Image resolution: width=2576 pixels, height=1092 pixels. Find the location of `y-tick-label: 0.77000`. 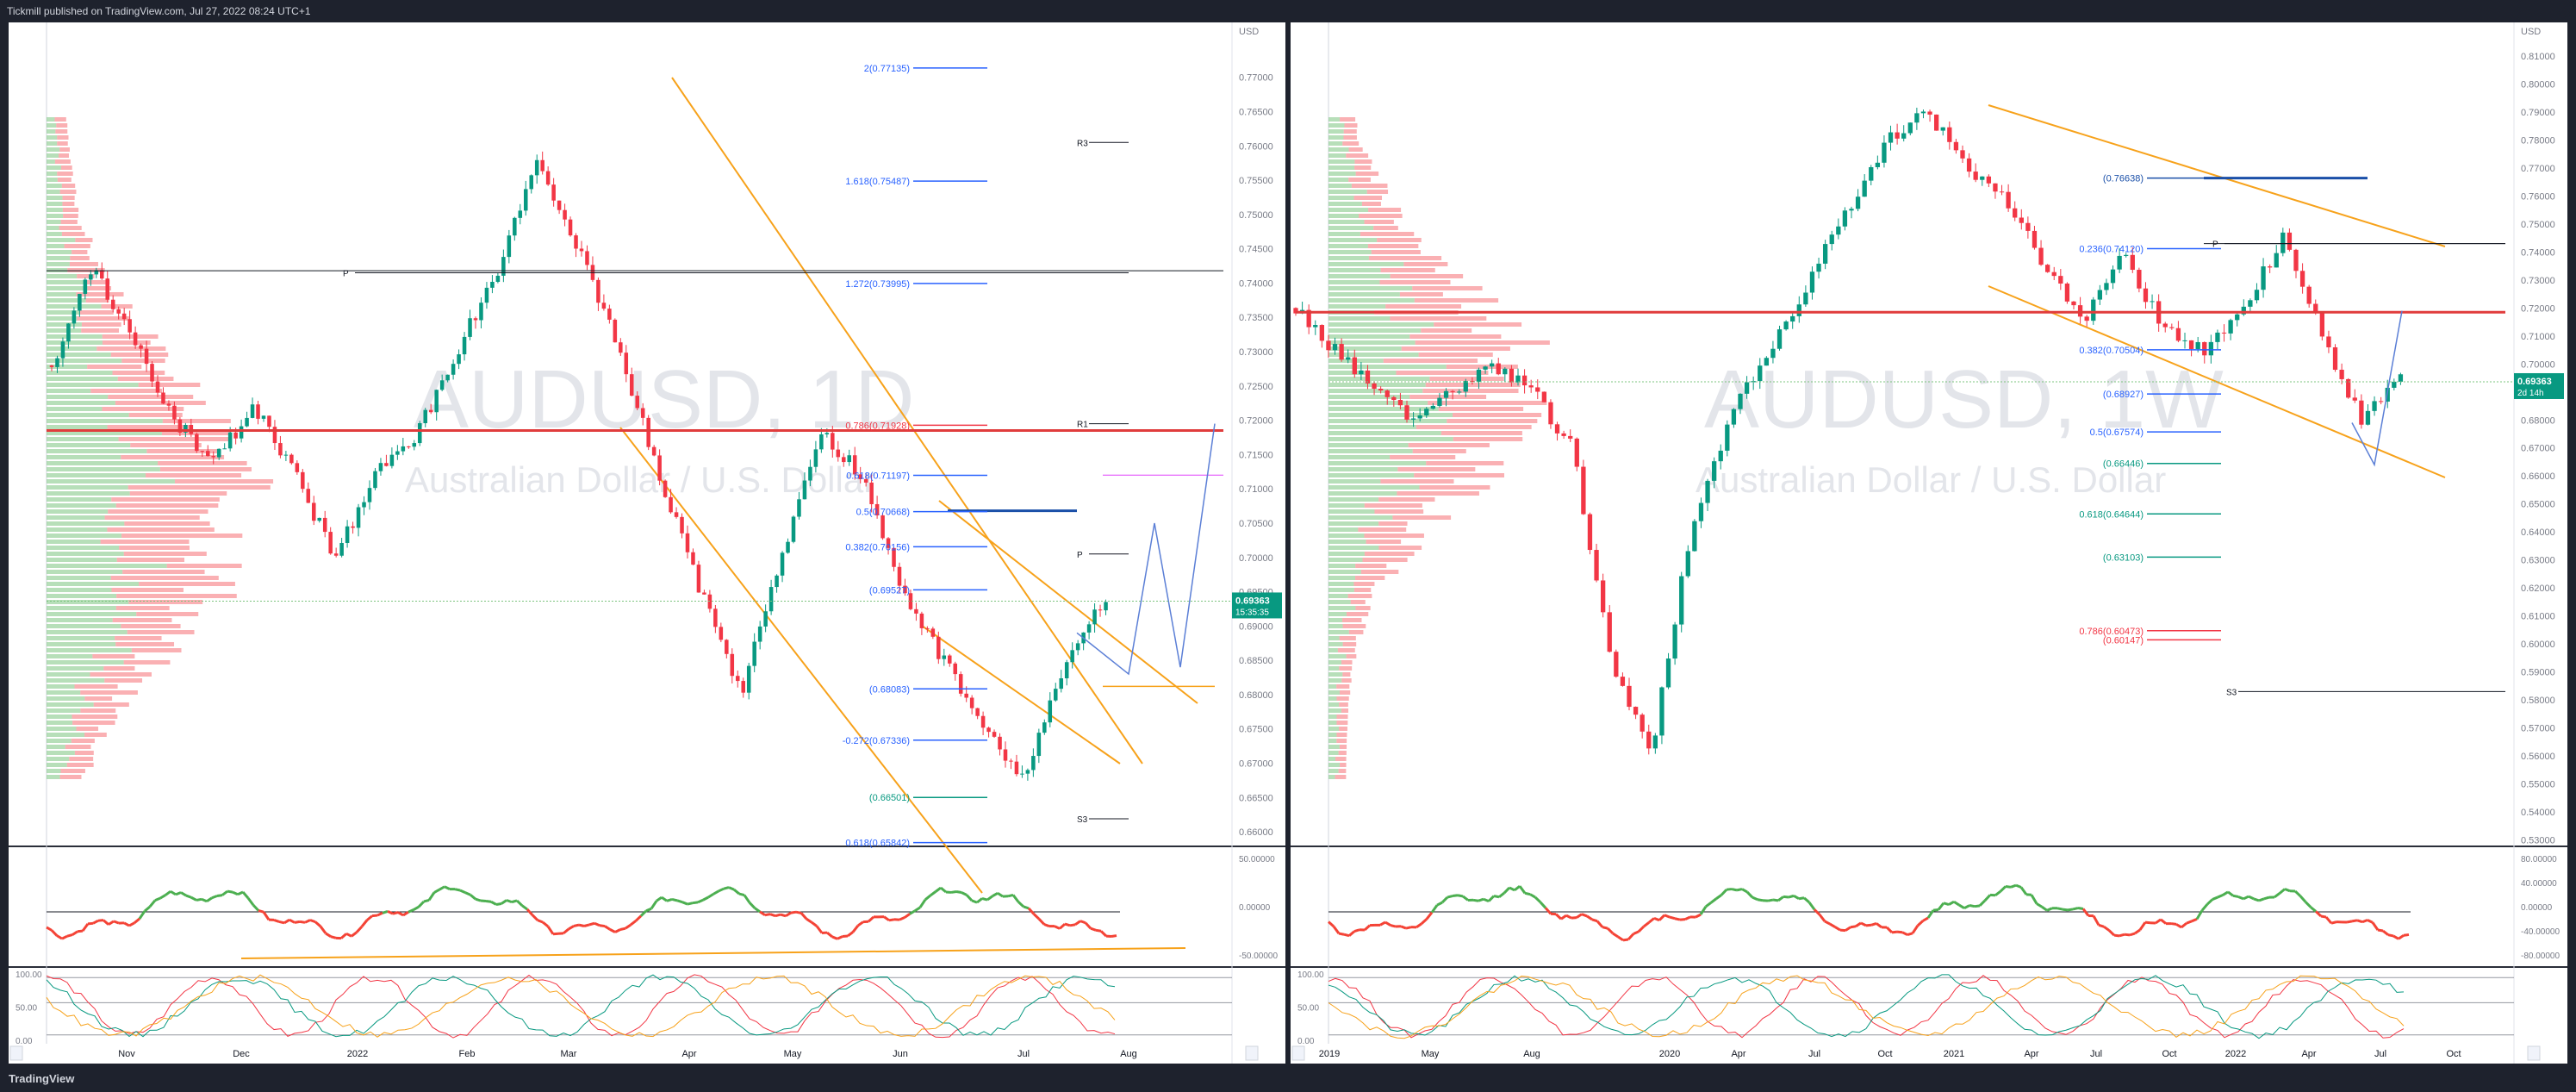

y-tick-label: 0.77000 is located at coordinates (2538, 169).